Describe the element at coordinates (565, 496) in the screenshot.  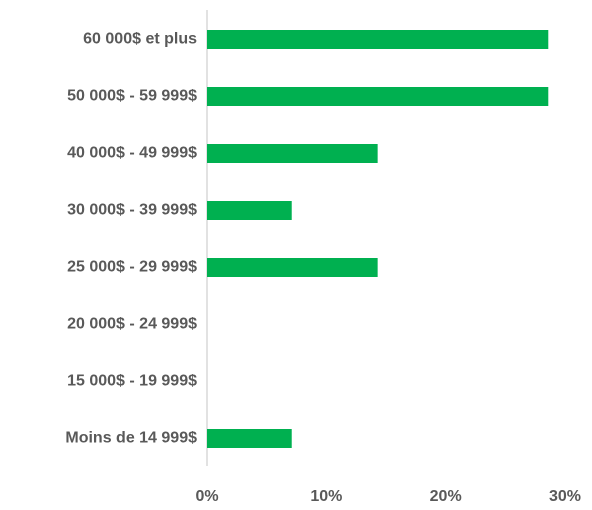
I see `x-tick-label: 30%` at that location.